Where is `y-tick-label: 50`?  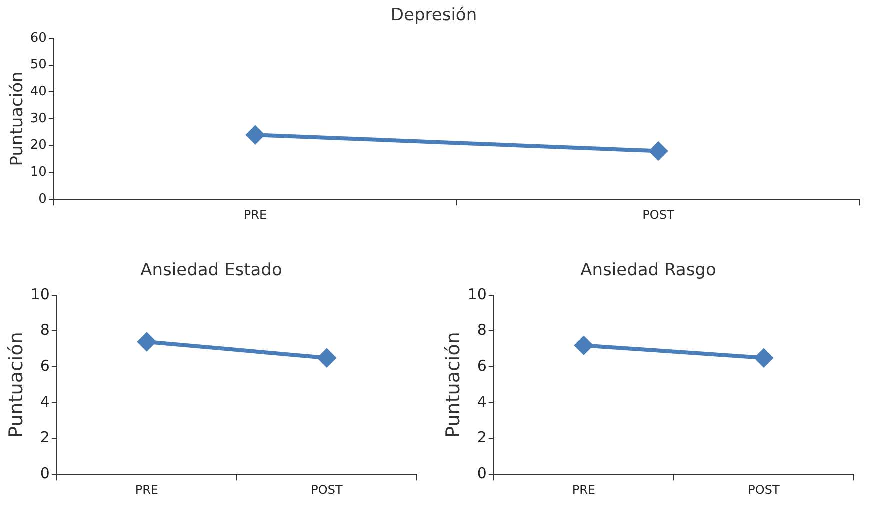 y-tick-label: 50 is located at coordinates (38, 65).